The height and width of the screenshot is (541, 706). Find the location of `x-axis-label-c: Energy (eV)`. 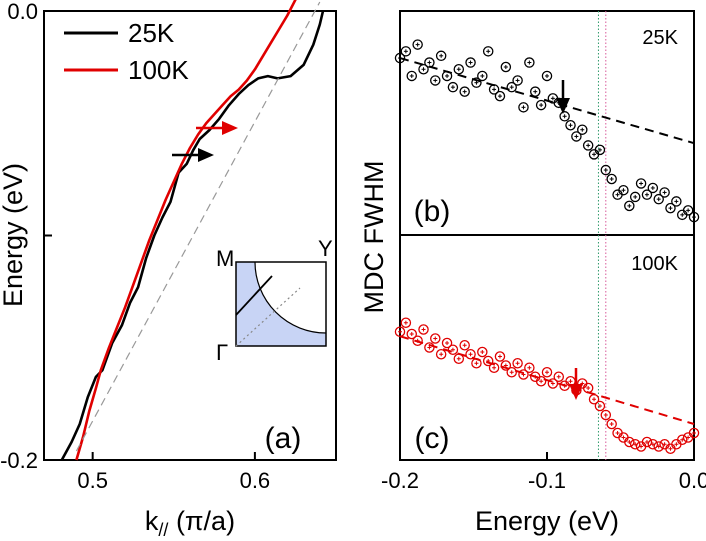

x-axis-label-c: Energy (eV) is located at coordinates (547, 521).